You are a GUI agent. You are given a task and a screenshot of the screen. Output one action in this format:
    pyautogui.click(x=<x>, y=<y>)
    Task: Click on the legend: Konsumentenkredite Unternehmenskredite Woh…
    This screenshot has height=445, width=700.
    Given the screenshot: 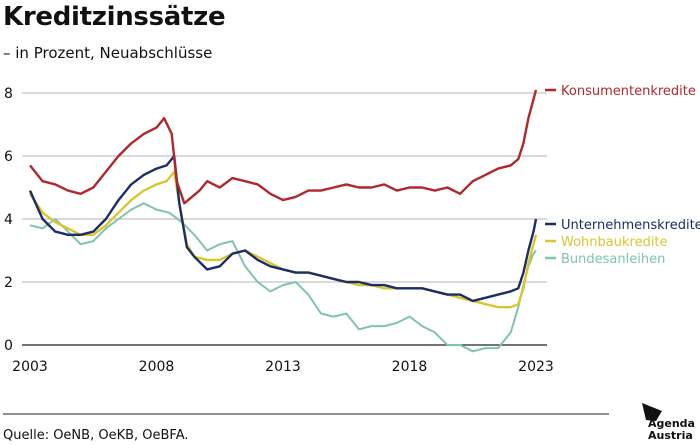 What is the action you would take?
    pyautogui.click(x=622, y=175)
    